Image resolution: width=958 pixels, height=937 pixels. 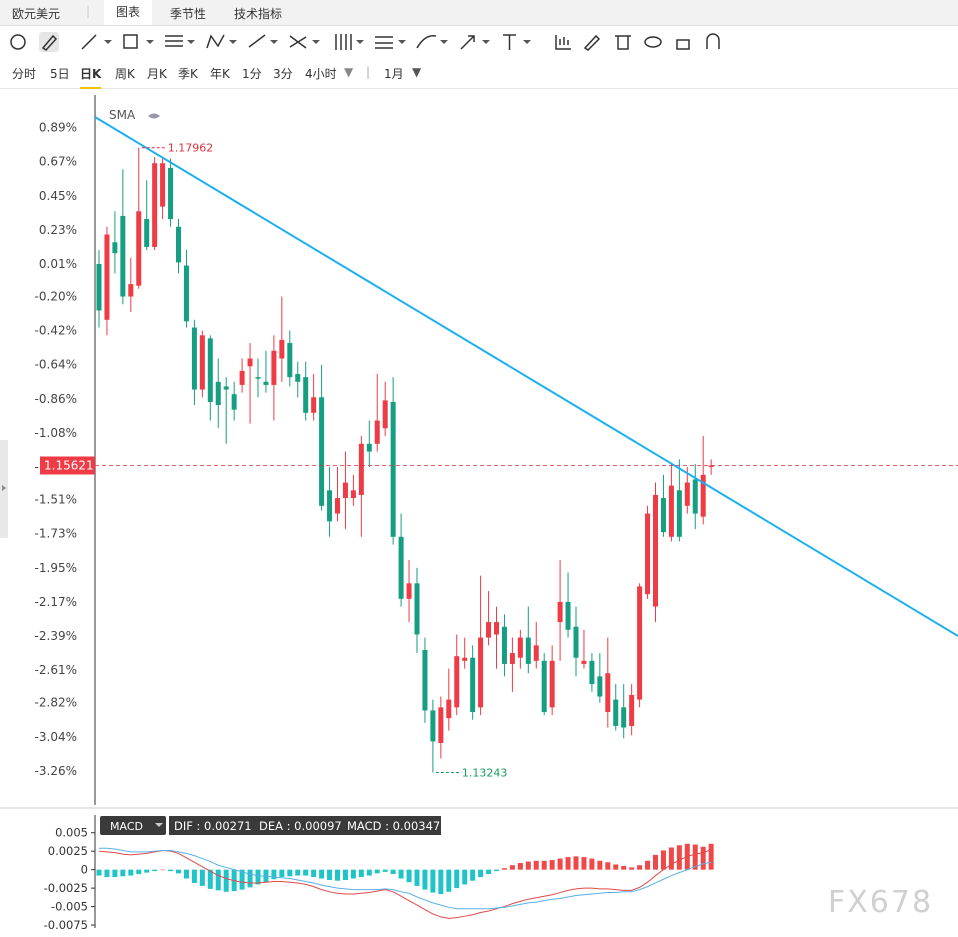 I want to click on macd-selector, so click(x=133, y=825).